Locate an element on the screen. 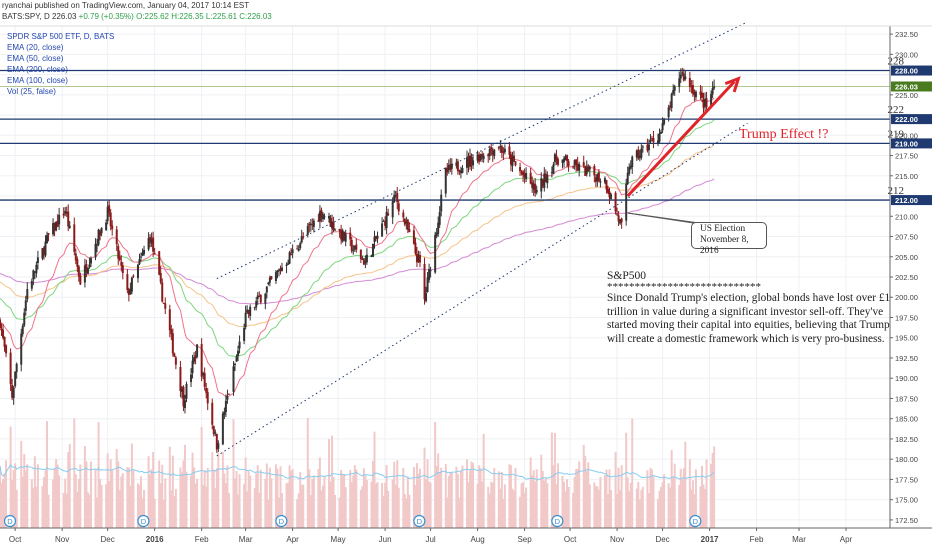 The width and height of the screenshot is (932, 550). legend-ema50: EMA (50, close) is located at coordinates (35, 58).